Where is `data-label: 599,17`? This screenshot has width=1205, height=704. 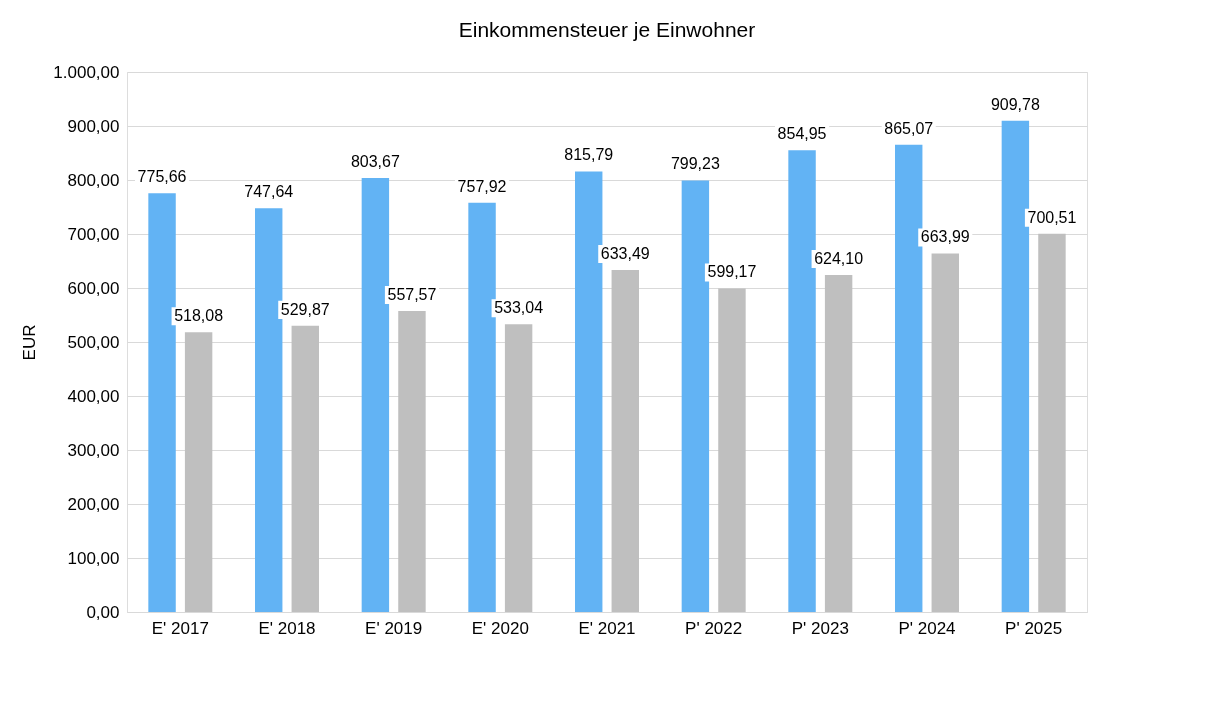 data-label: 599,17 is located at coordinates (732, 272).